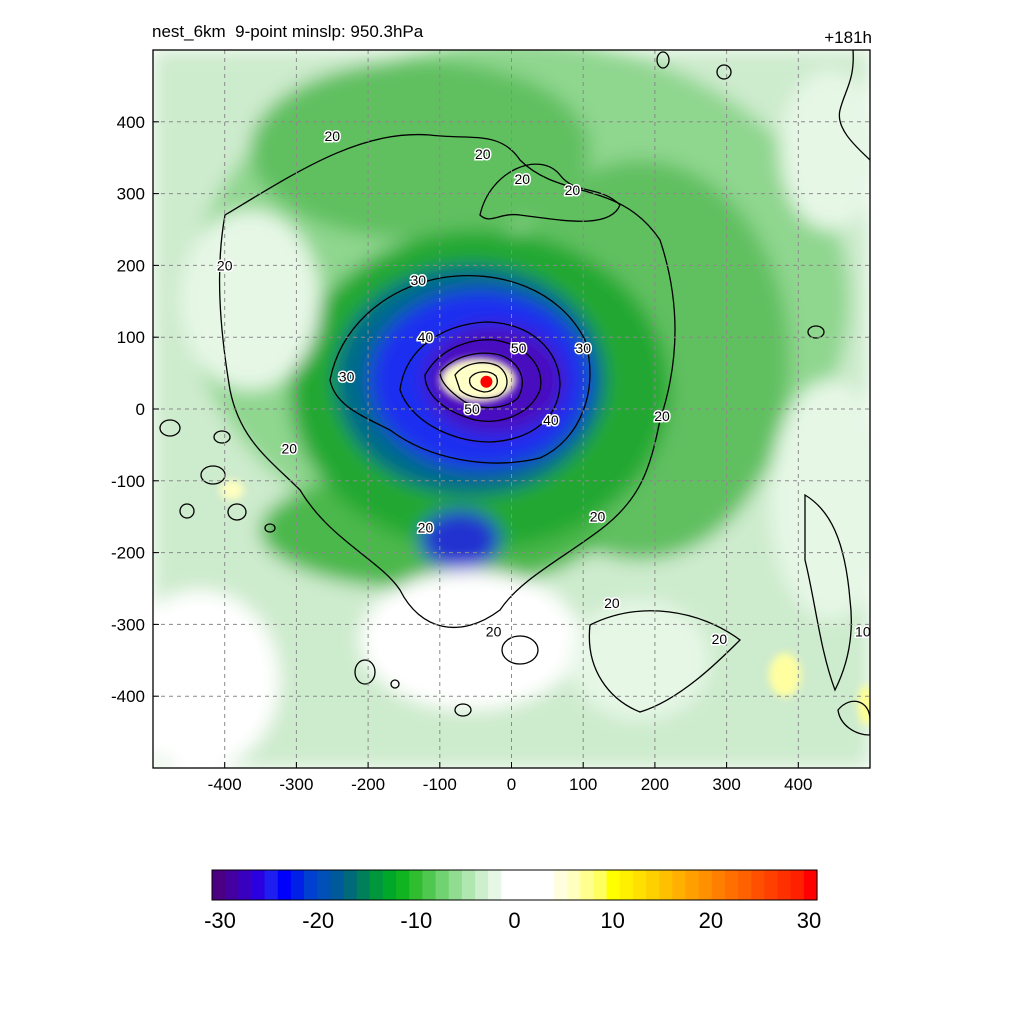  What do you see at coordinates (131, 194) in the screenshot?
I see `y-tick-label: 300` at bounding box center [131, 194].